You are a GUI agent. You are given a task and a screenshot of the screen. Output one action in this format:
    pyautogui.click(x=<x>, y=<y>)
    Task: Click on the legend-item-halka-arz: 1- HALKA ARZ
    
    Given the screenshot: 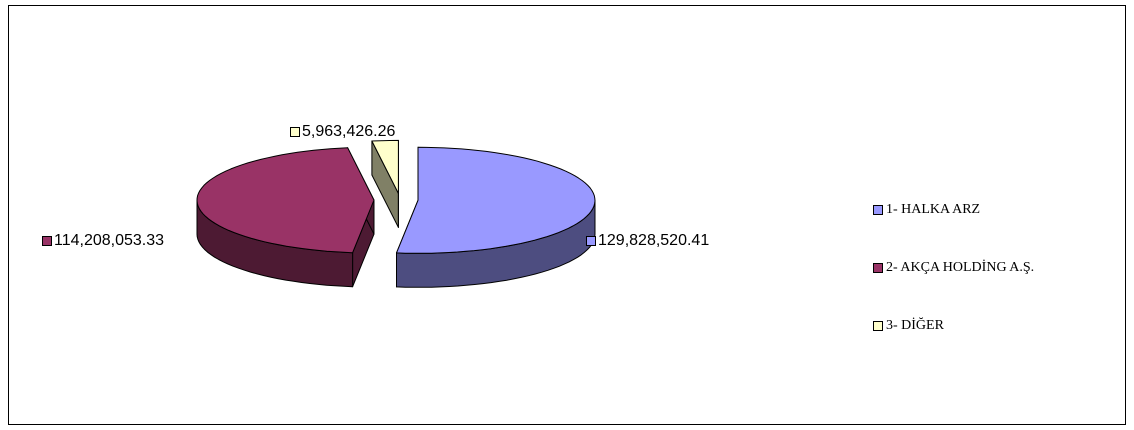 What is the action you would take?
    pyautogui.click(x=953, y=210)
    